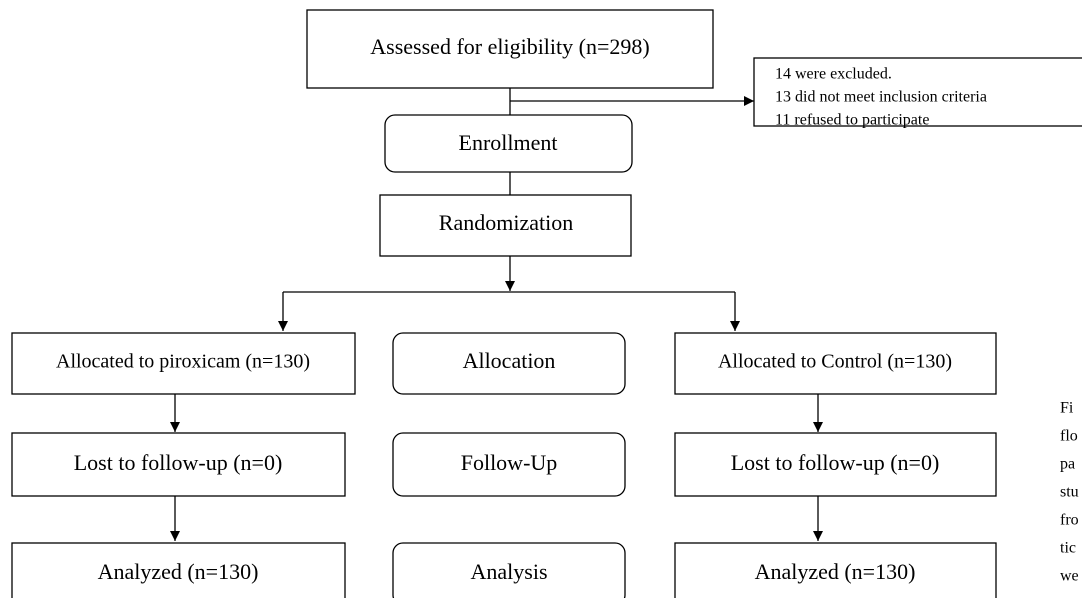  I want to click on exclusion-line: 13 did not meet inclusion criteria, so click(881, 97).